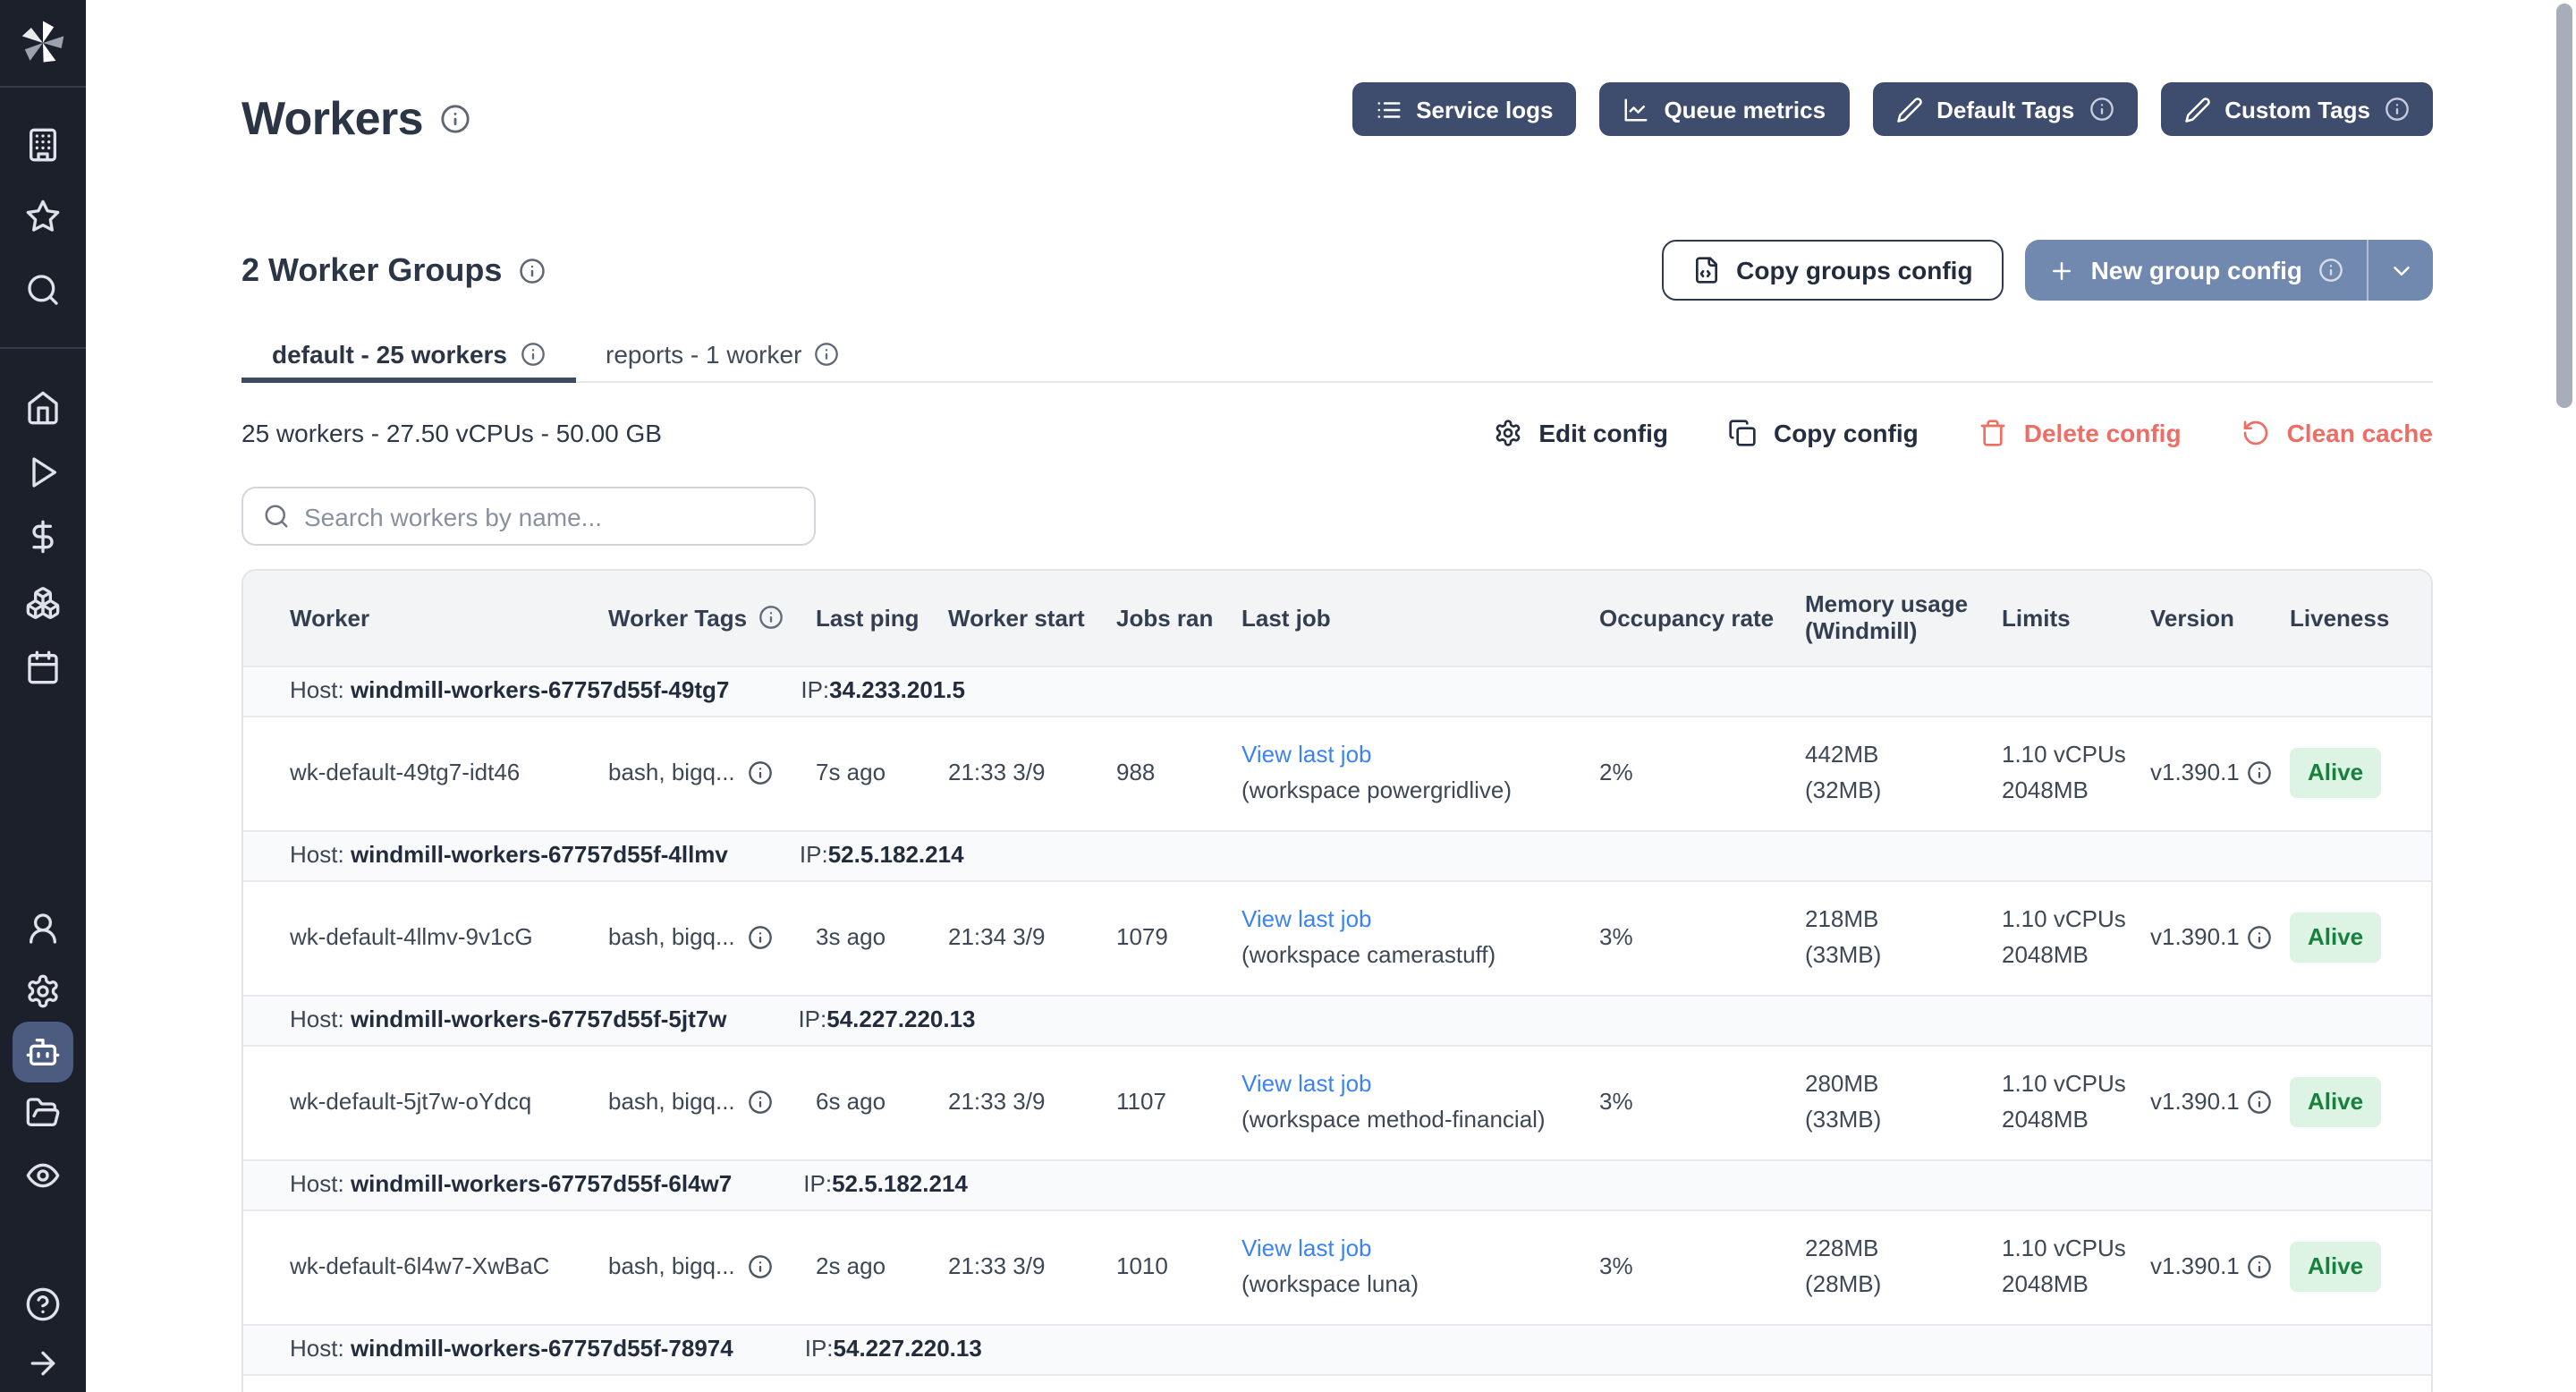 The width and height of the screenshot is (2576, 1392). Describe the element at coordinates (1032, 618) in the screenshot. I see `column-header-worker-start: Worker start` at that location.